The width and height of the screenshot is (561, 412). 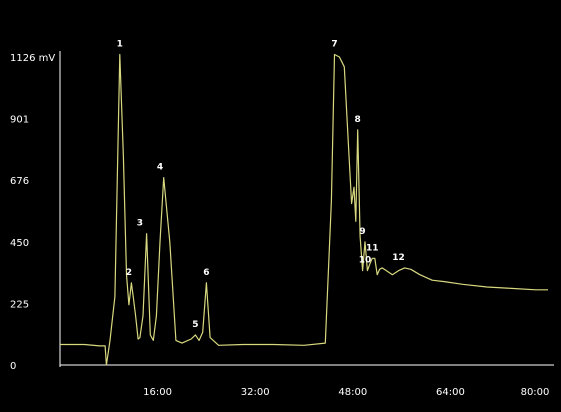 What do you see at coordinates (19, 120) in the screenshot?
I see `y-tick-label: 901` at bounding box center [19, 120].